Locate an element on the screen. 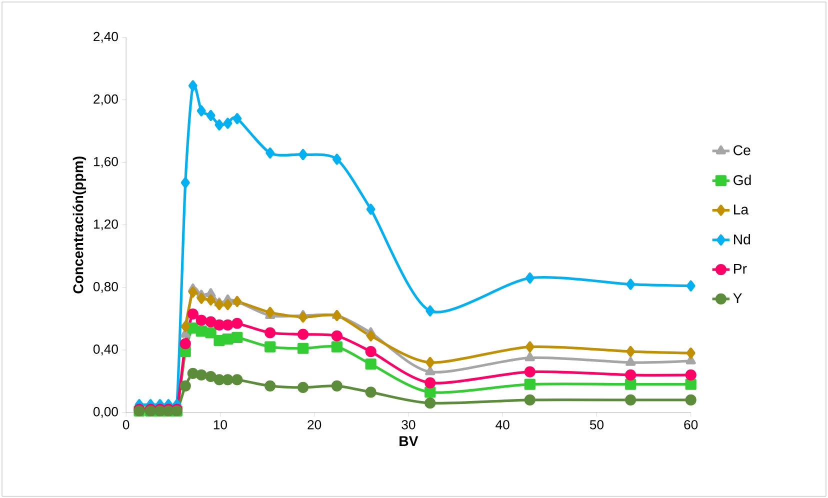  legend-label: Gd is located at coordinates (742, 180).